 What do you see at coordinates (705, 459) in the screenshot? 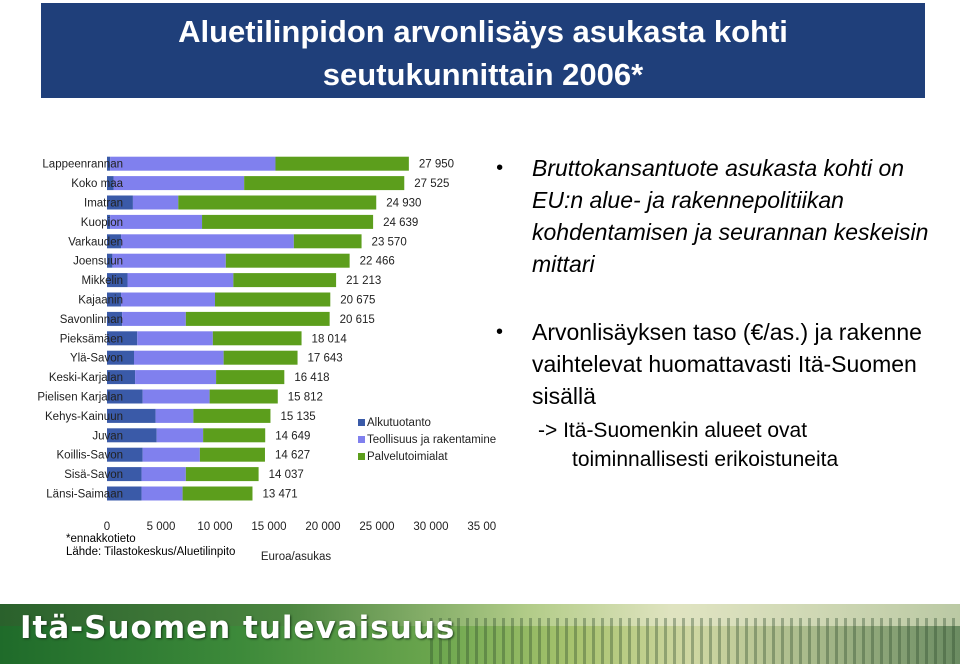
I see `sub-bullet-line-2: toiminnallisesti erikoistuneita` at bounding box center [705, 459].